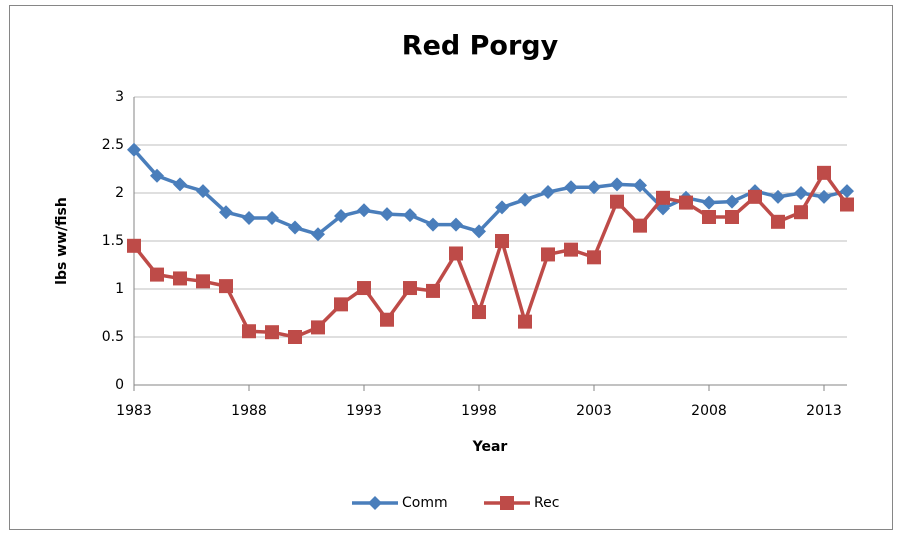 The width and height of the screenshot is (899, 536). Describe the element at coordinates (119, 97) in the screenshot. I see `y-tick-label: 3` at that location.